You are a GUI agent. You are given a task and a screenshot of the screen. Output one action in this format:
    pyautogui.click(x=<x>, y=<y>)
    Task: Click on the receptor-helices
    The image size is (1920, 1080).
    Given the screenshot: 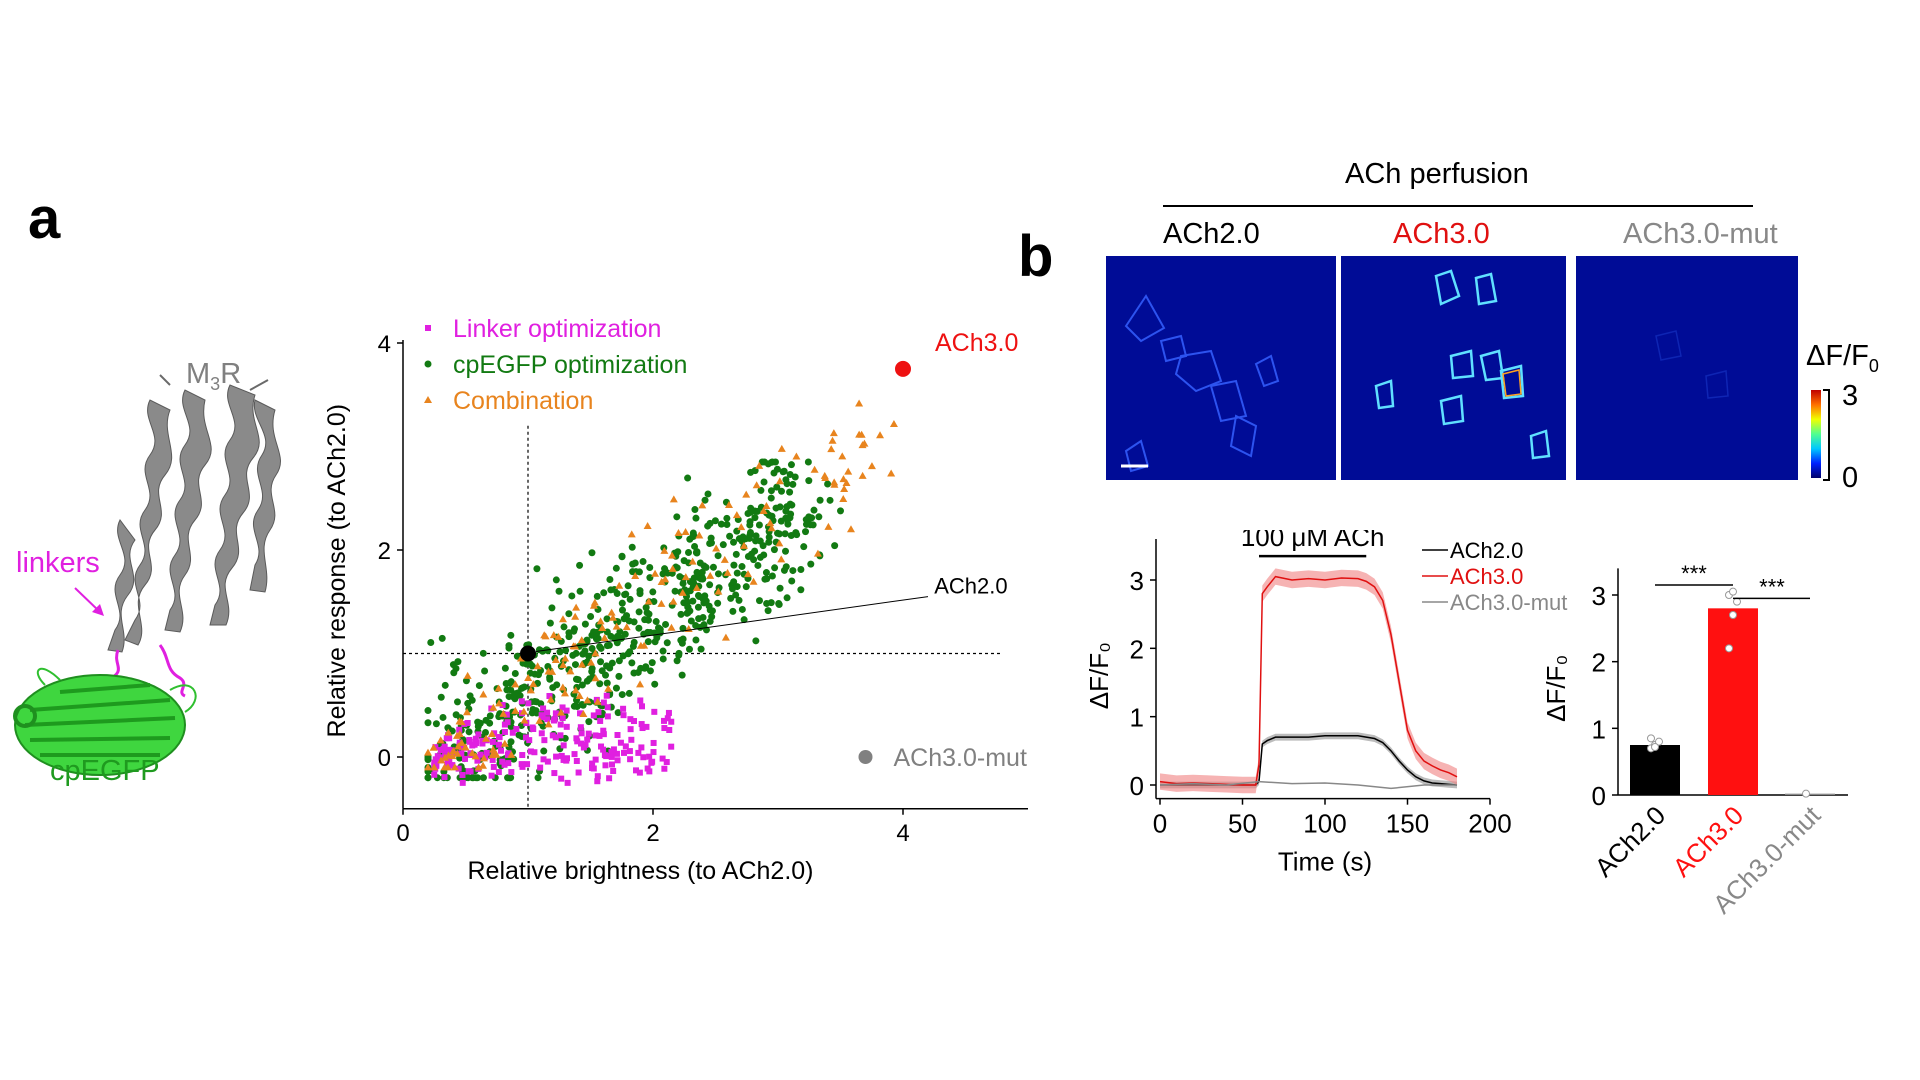 What is the action you would take?
    pyautogui.click(x=194, y=518)
    